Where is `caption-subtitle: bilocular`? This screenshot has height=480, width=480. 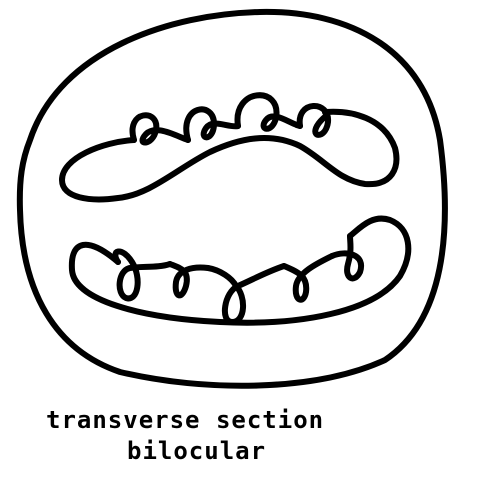
caption-subtitle: bilocular is located at coordinates (197, 451).